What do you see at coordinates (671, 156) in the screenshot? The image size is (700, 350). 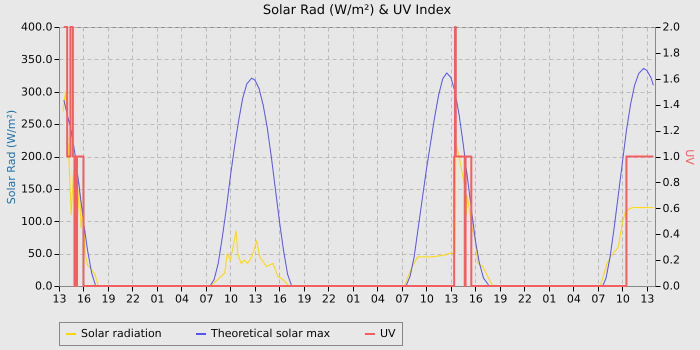 I see `y2-tick-label: 1.0` at bounding box center [671, 156].